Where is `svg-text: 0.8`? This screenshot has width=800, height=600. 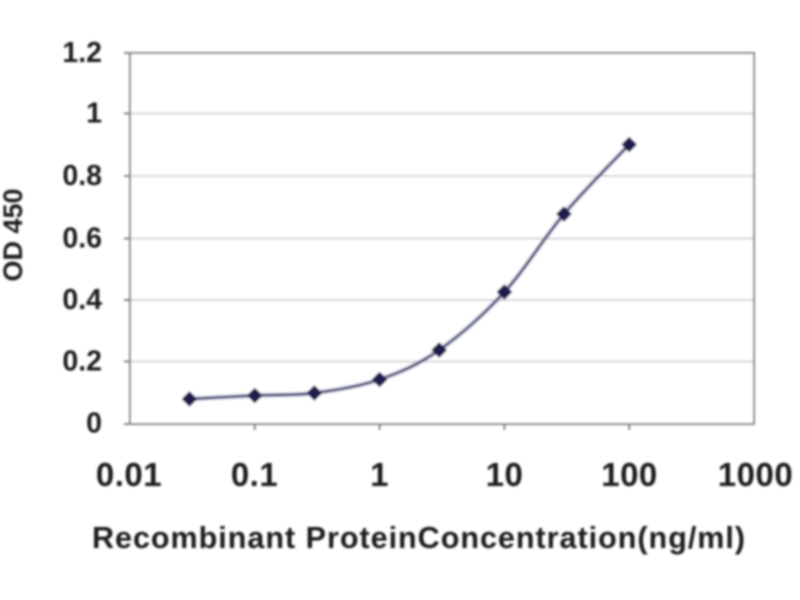 svg-text: 0.8 is located at coordinates (82, 176).